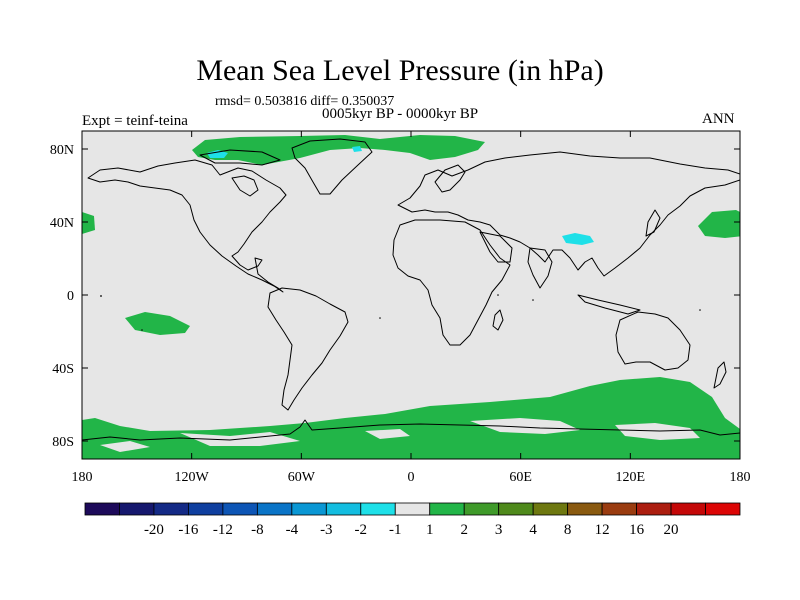 This screenshot has height=600, width=800. I want to click on new-zealand, so click(720, 375).